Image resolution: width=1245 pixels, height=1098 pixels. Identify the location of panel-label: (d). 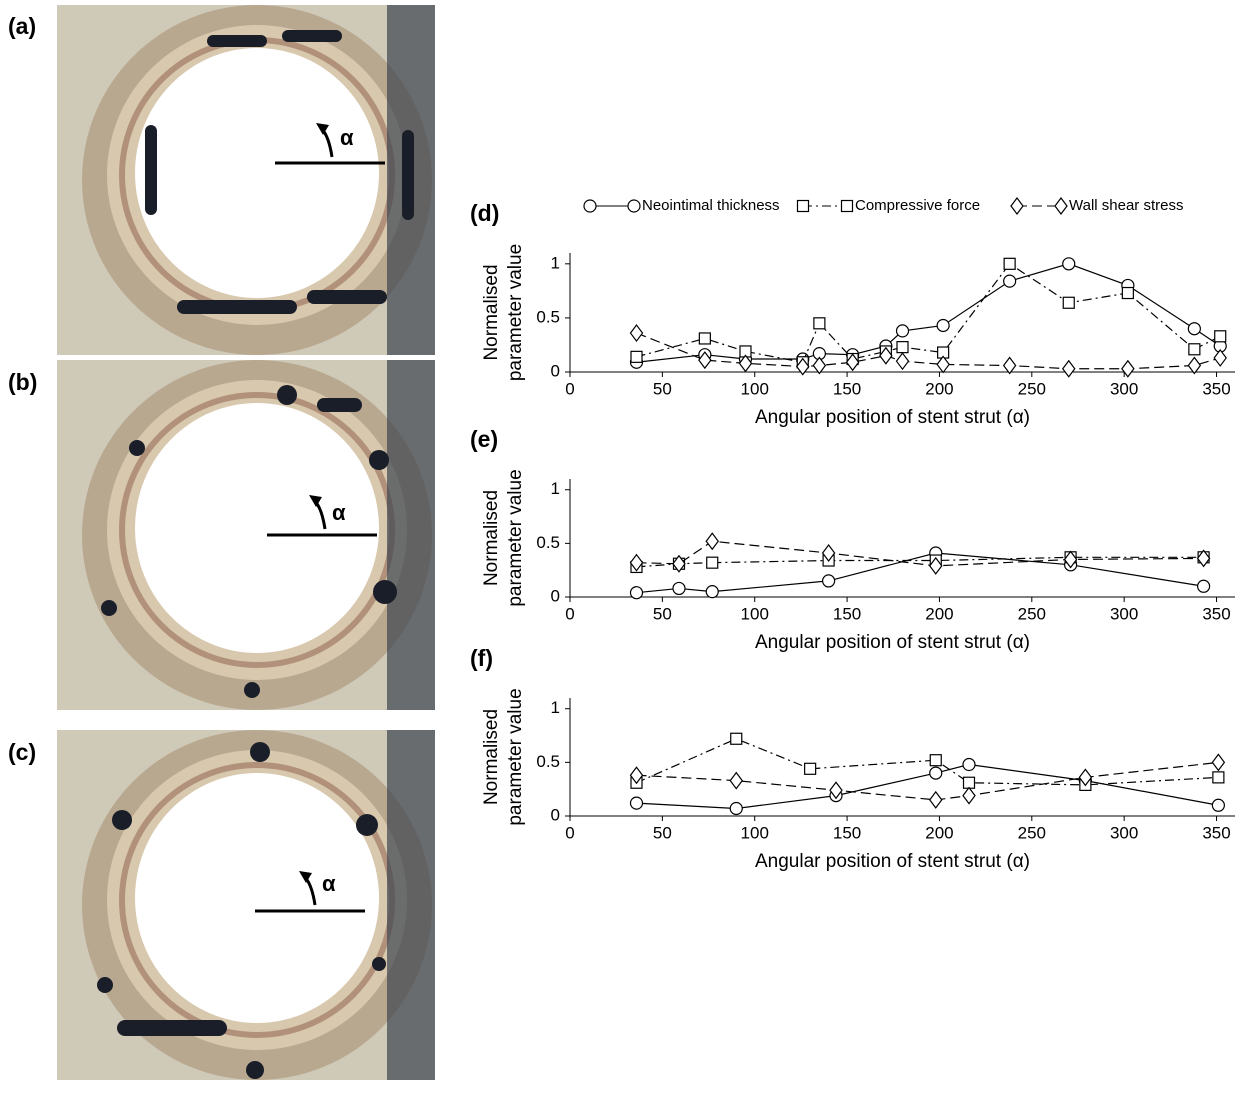
(484, 213).